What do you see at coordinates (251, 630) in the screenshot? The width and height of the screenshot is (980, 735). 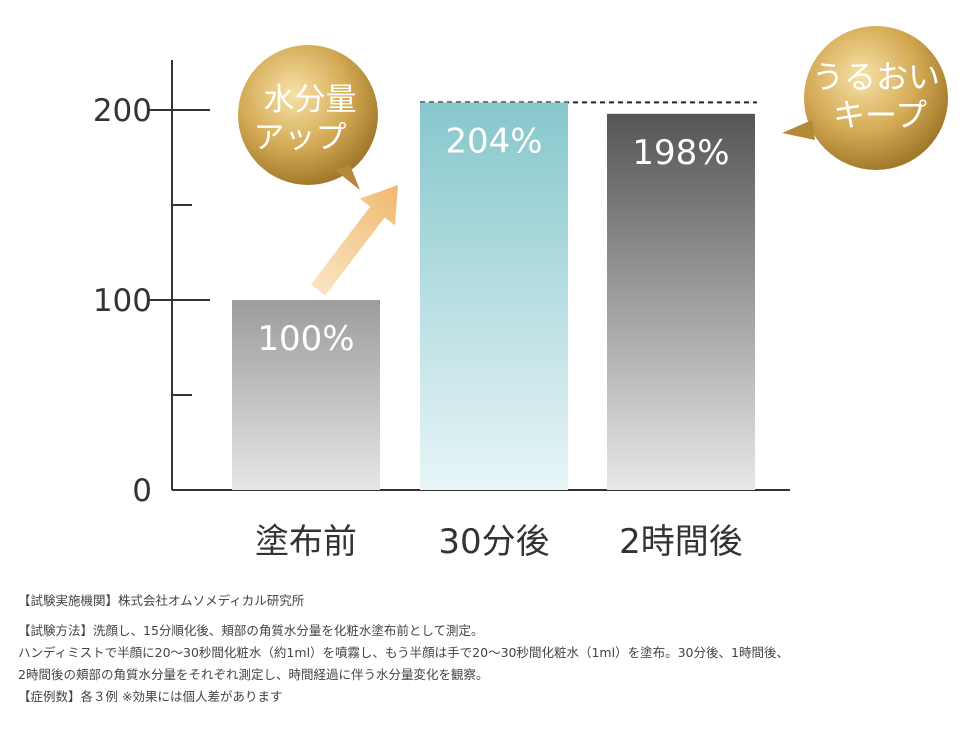 I see `note-method: 【試験方法】洗顔し、15分順化後、頬部の角質水分量を化粧水塗布前として測定。` at bounding box center [251, 630].